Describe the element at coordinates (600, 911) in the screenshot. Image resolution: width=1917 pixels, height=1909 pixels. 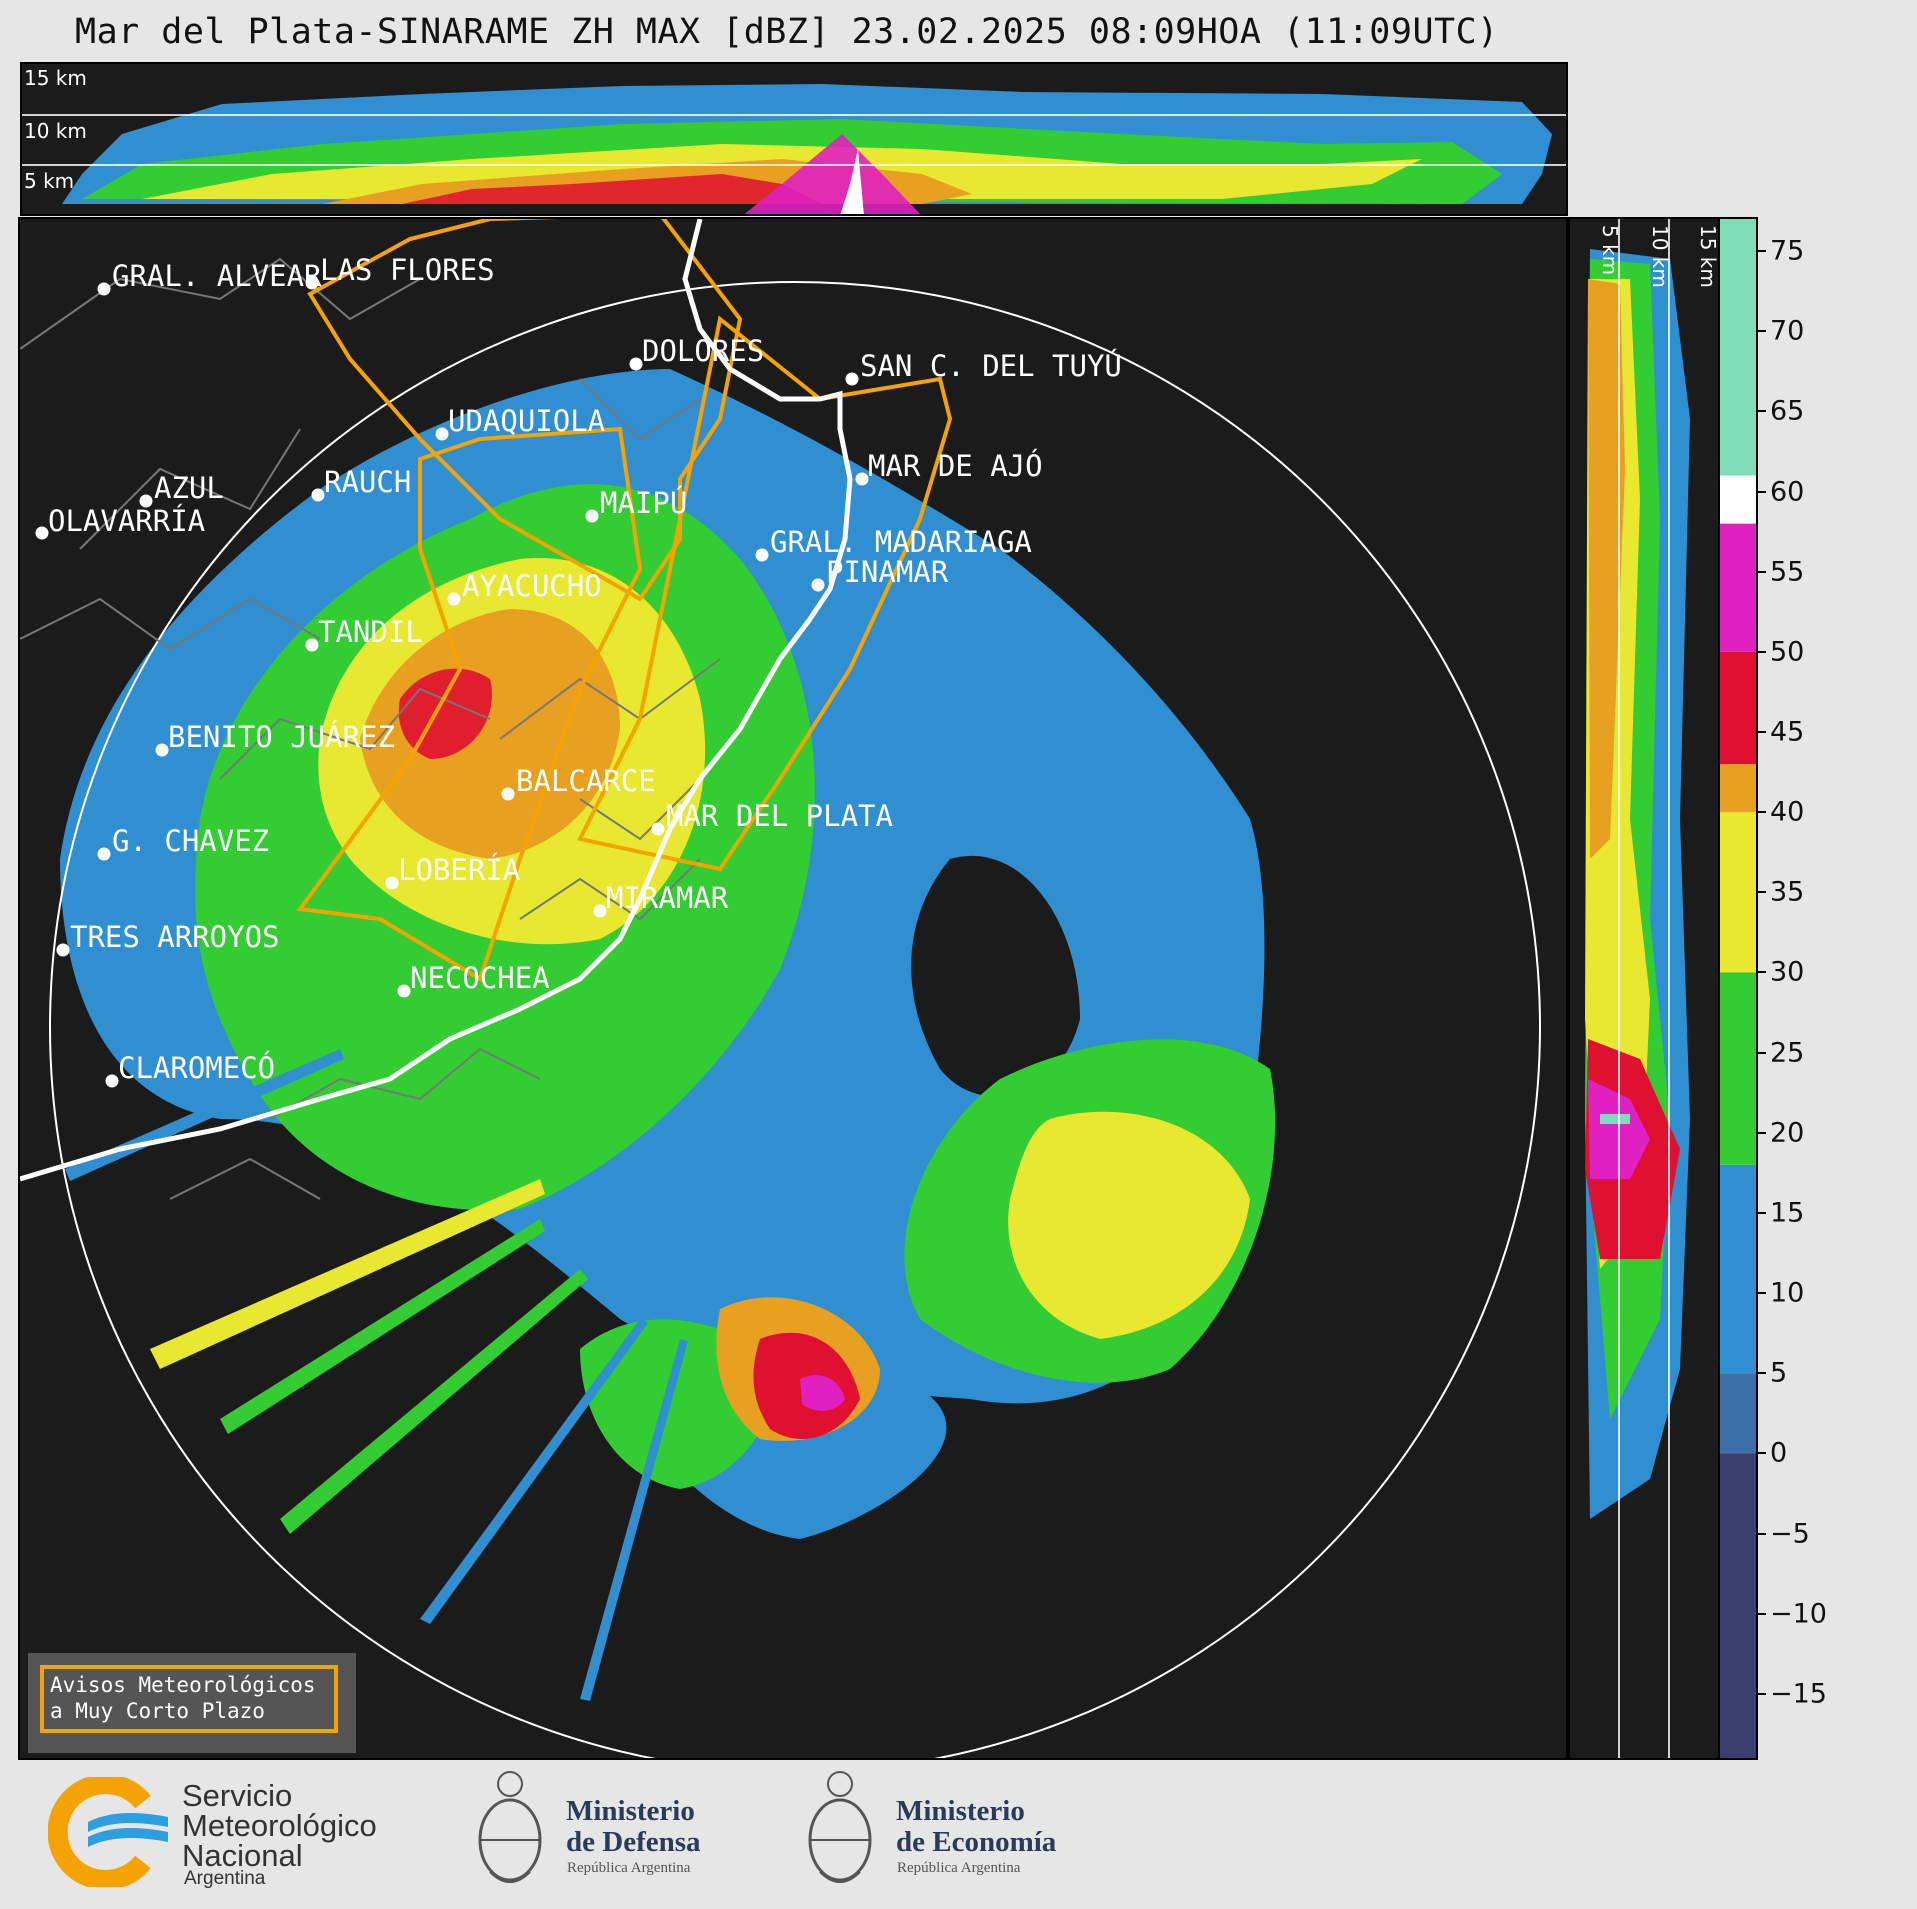
I see `city-dot-miramar` at that location.